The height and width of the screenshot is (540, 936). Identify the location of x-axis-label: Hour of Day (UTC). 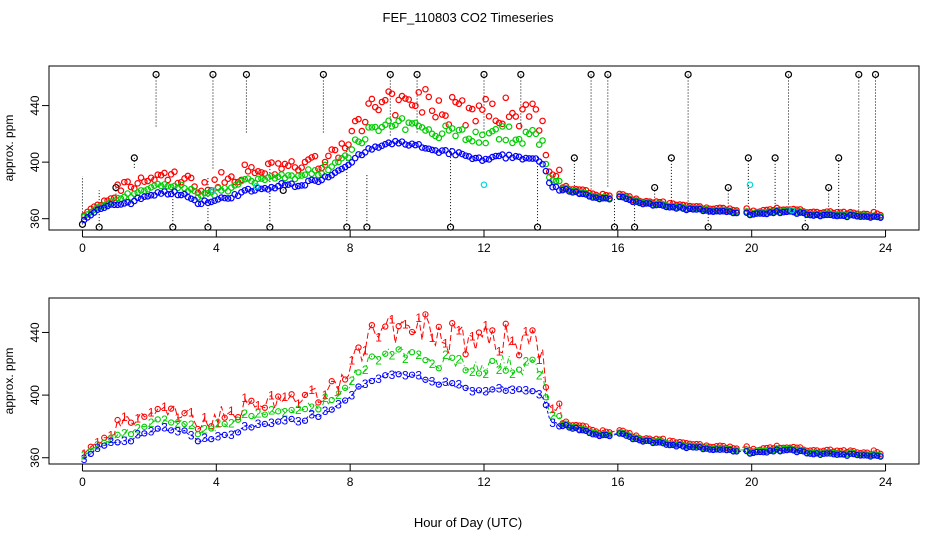
(468, 522).